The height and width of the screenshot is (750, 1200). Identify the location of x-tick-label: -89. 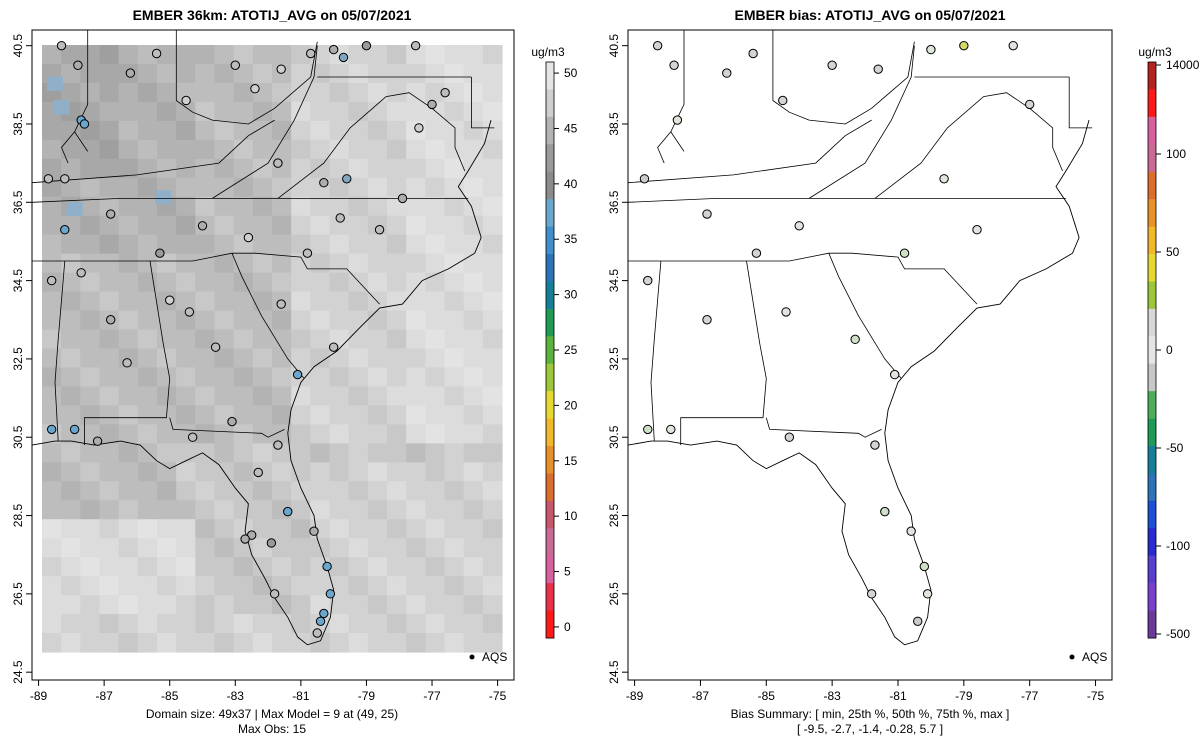
(635, 696).